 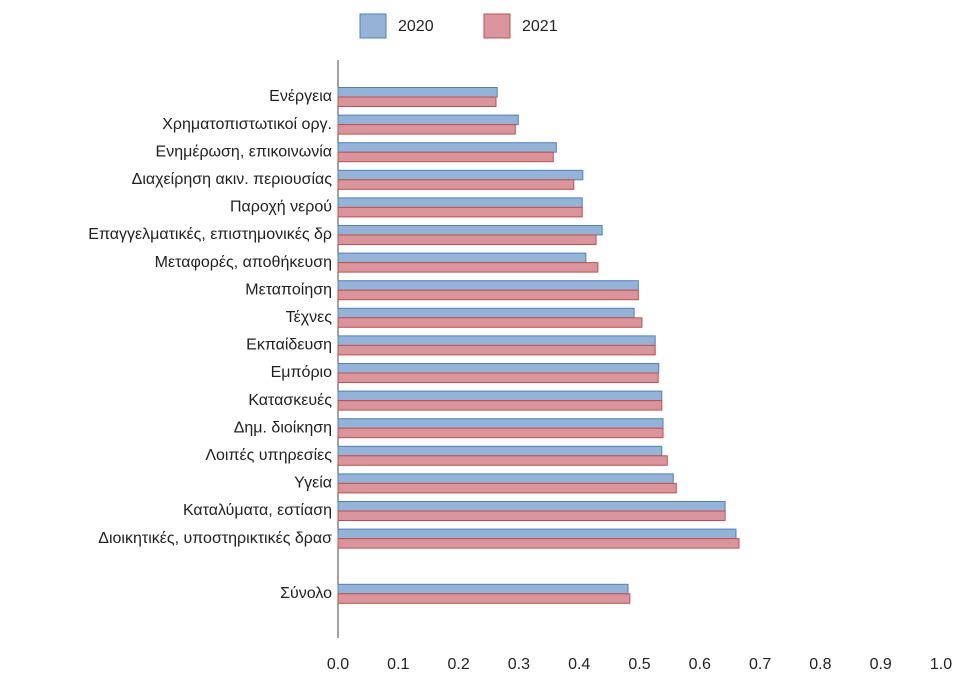 What do you see at coordinates (820, 664) in the screenshot?
I see `x-tick-label: 0.8` at bounding box center [820, 664].